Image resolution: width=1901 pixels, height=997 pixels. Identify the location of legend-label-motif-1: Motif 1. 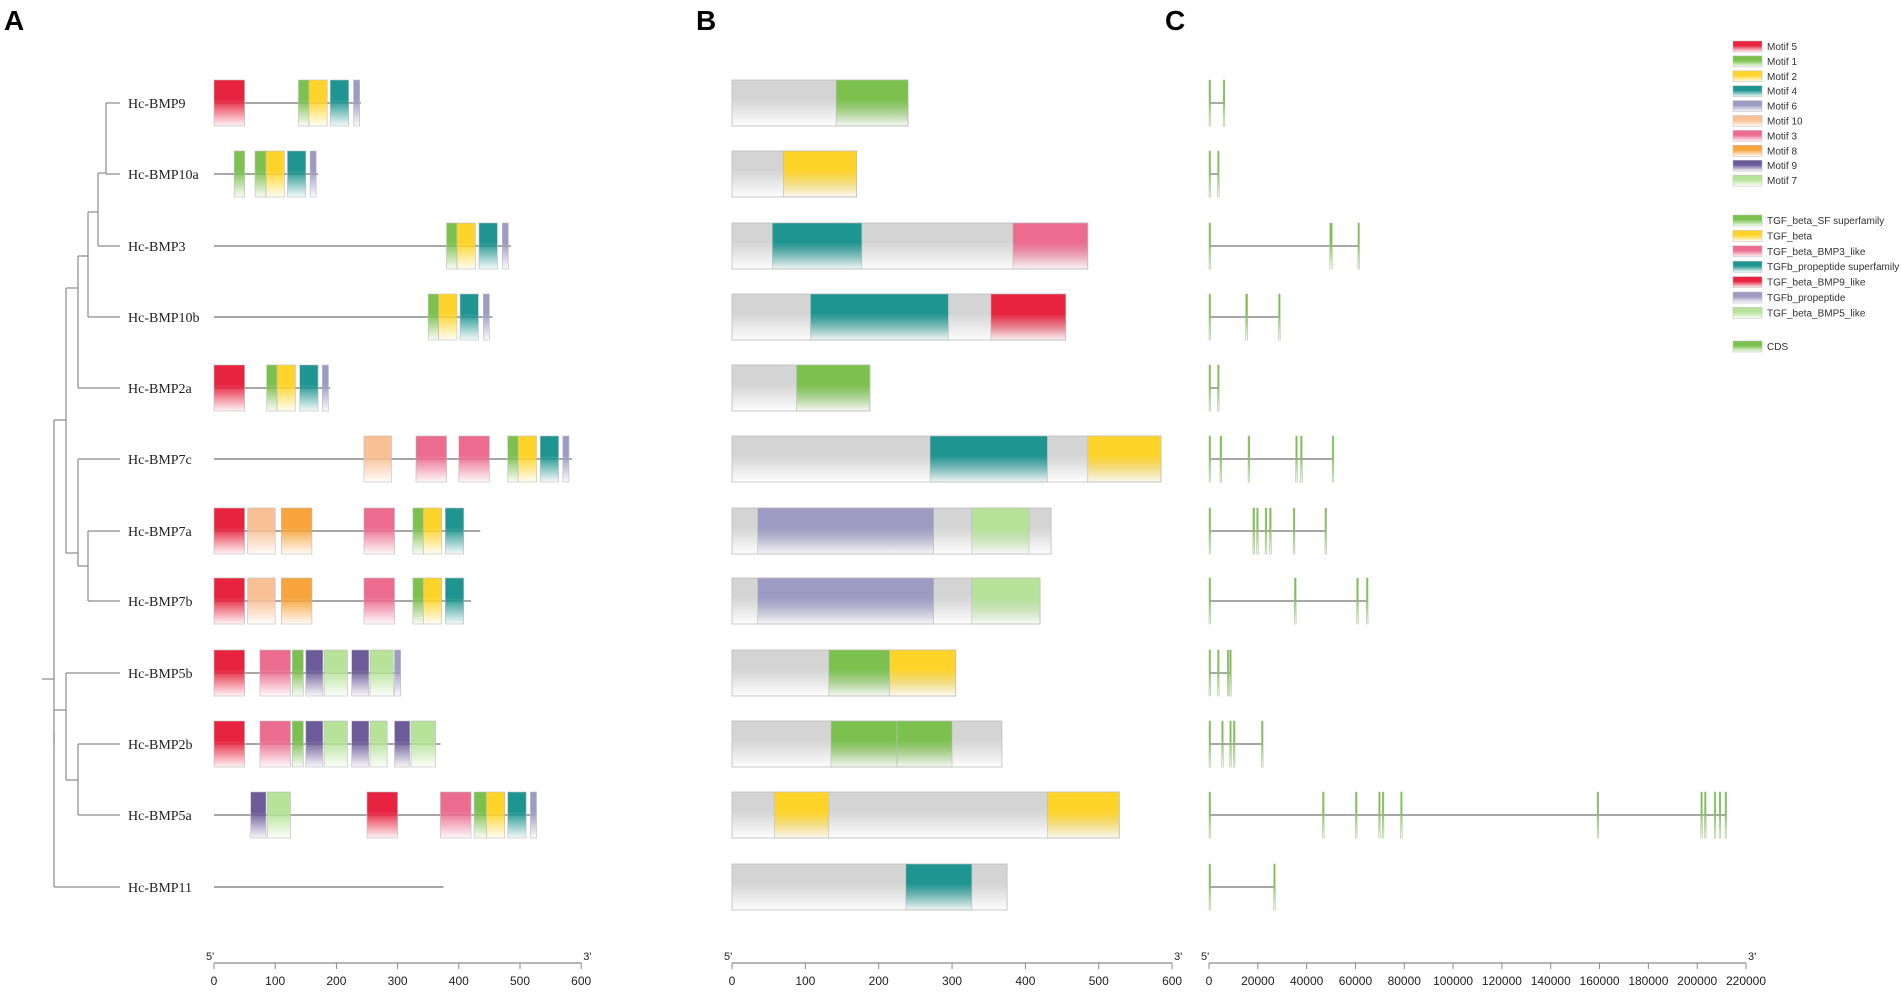
(1782, 62).